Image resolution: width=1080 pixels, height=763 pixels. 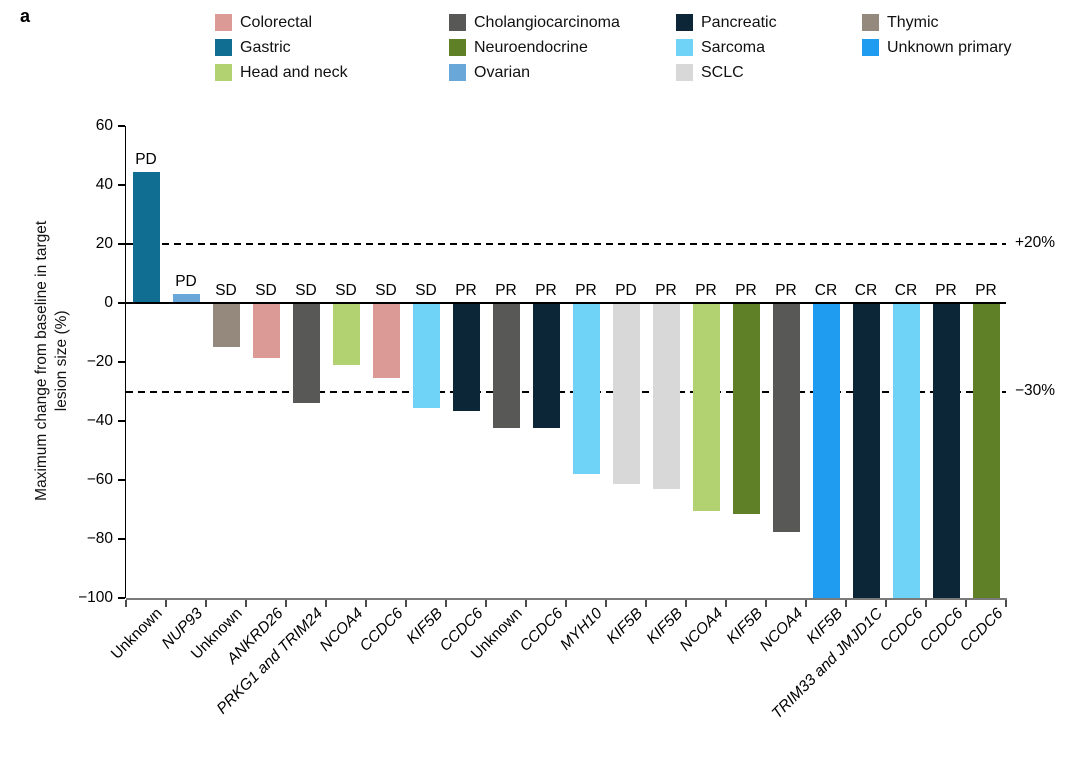 I want to click on legend-label: Colorectal, so click(x=276, y=22).